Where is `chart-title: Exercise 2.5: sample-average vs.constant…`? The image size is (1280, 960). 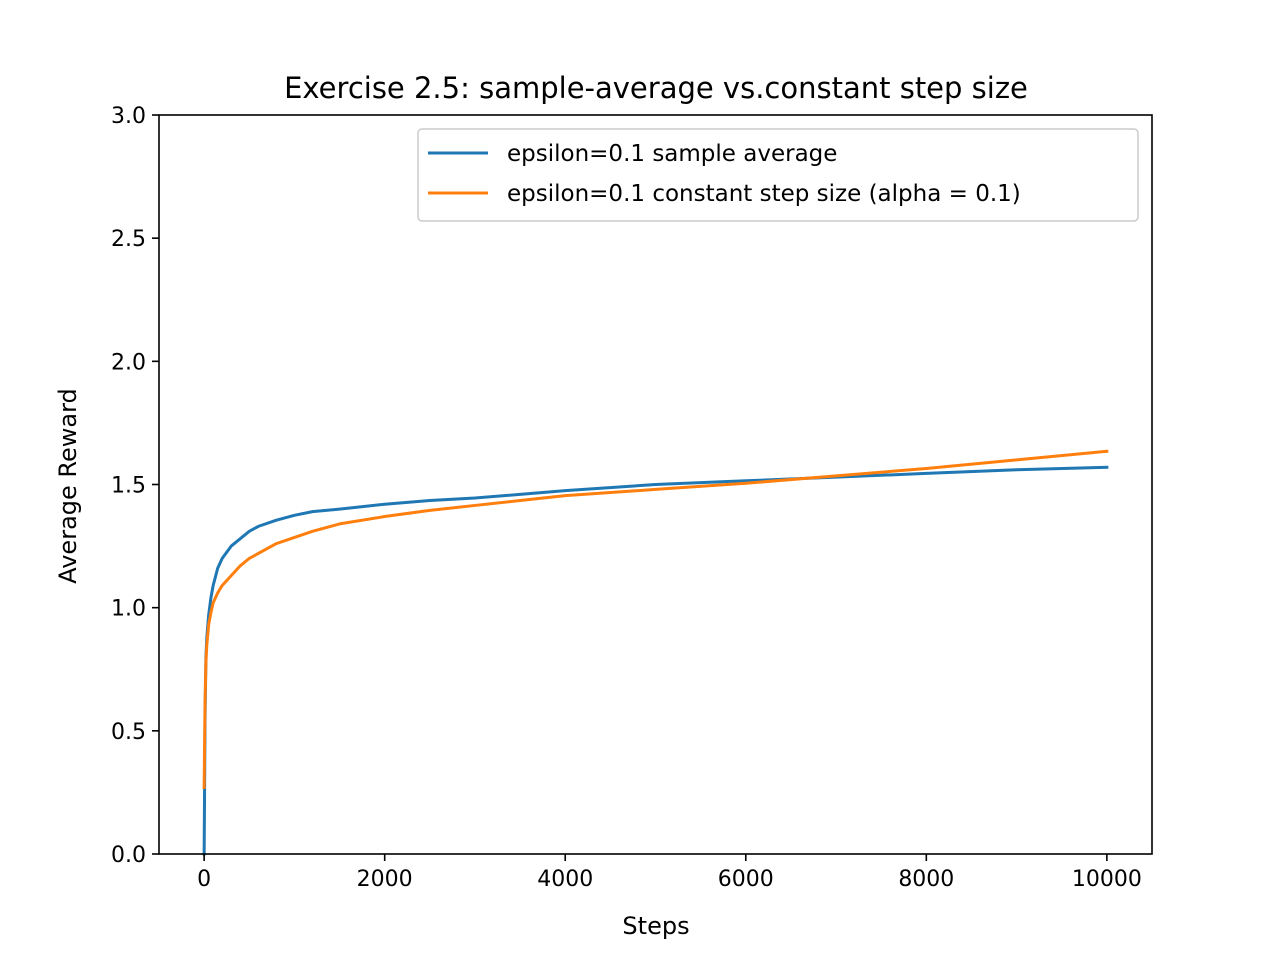
chart-title: Exercise 2.5: sample-average vs.constant… is located at coordinates (656, 88).